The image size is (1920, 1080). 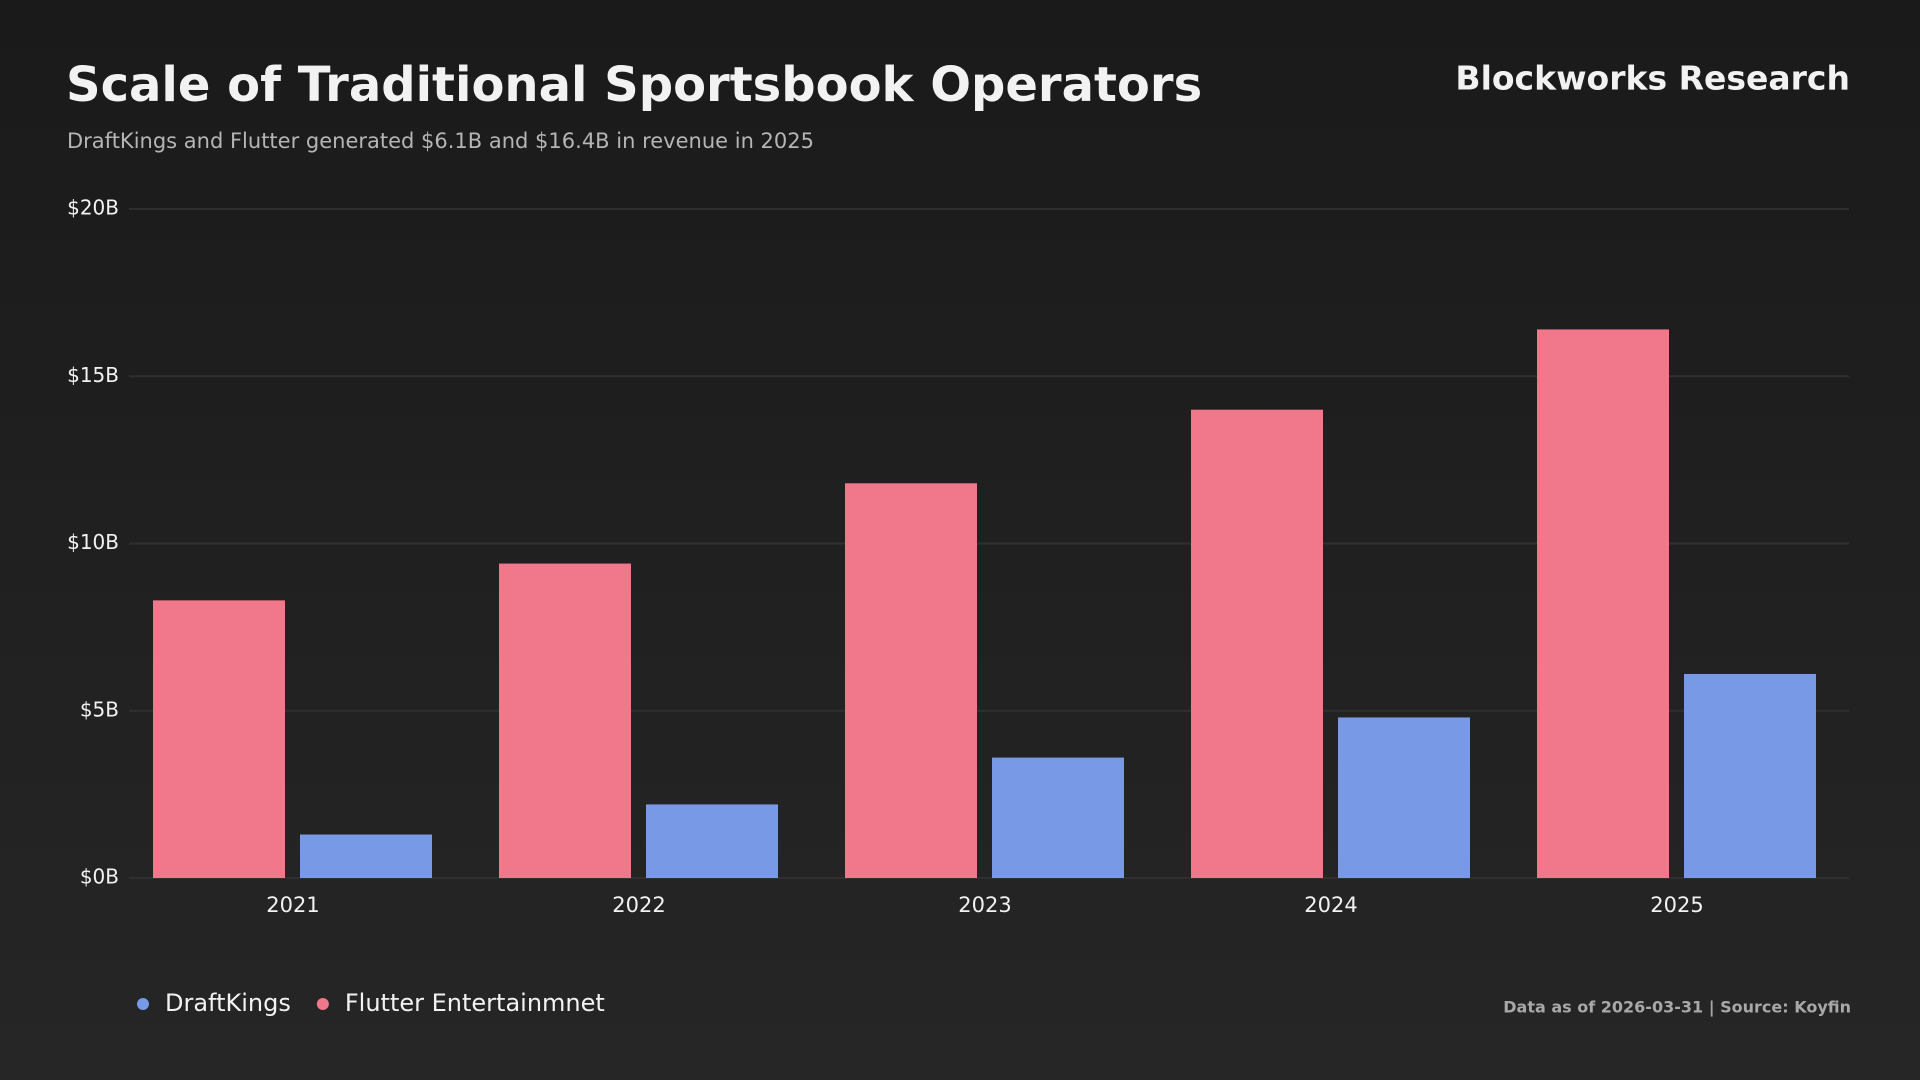 What do you see at coordinates (99, 877) in the screenshot?
I see `y-tick-label: $0B` at bounding box center [99, 877].